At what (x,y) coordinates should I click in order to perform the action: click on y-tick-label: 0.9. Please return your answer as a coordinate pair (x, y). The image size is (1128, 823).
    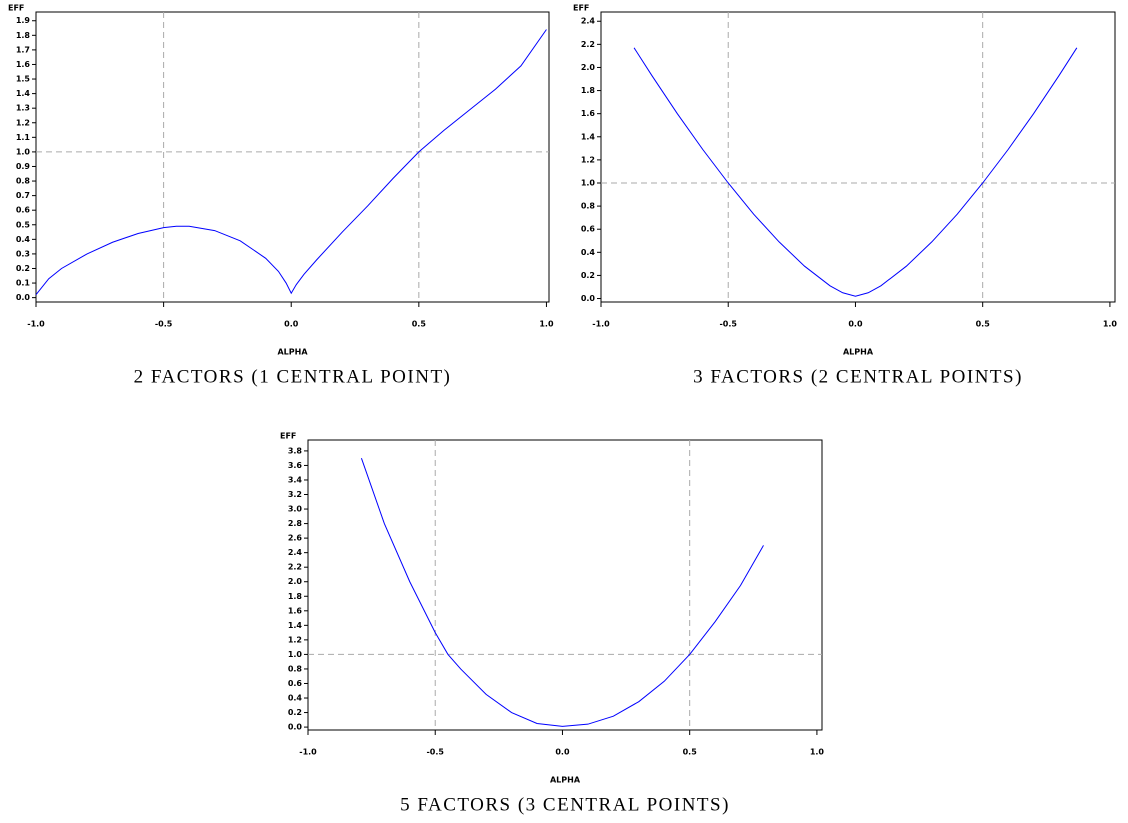
    Looking at the image, I should click on (23, 166).